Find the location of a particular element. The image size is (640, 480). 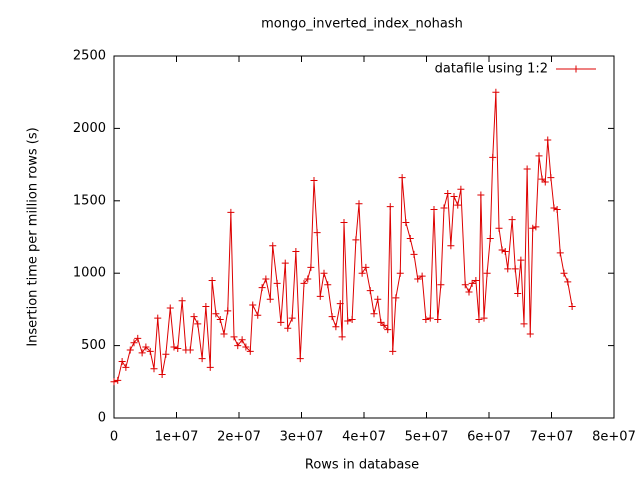

x-tick-label: 7e+07 is located at coordinates (552, 437).